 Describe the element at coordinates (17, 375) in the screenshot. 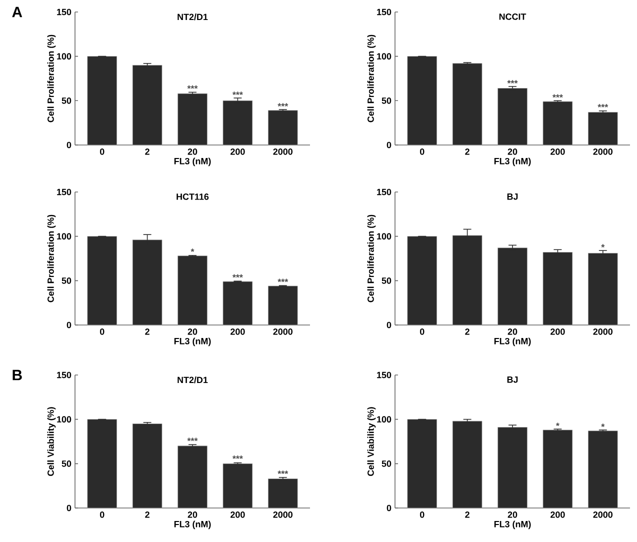

I see `text: B` at that location.